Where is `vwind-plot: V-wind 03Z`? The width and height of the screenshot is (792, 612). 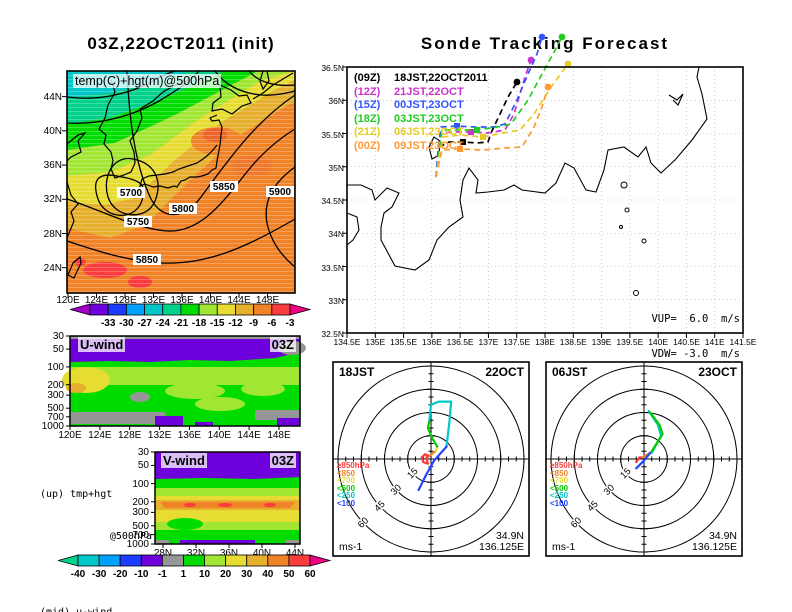 vwind-plot: V-wind 03Z is located at coordinates (226, 499).